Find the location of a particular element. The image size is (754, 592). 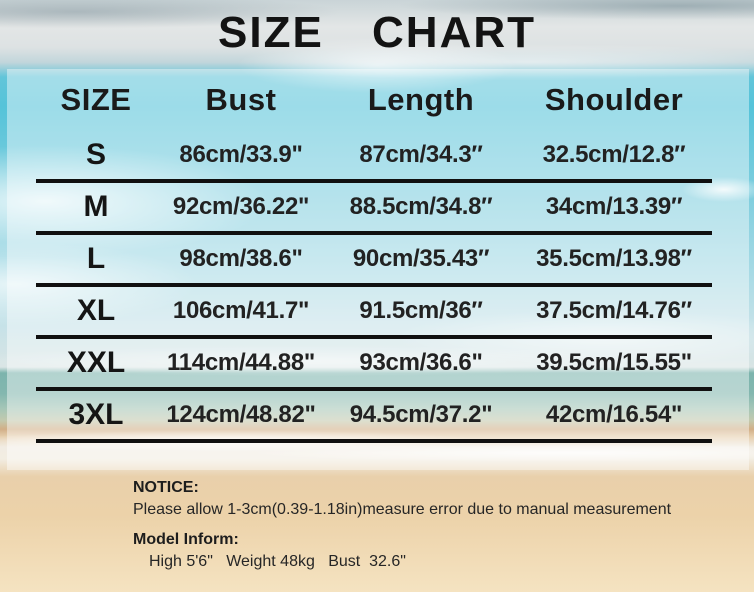

bust-value: 106cm/41.7" is located at coordinates (241, 310).